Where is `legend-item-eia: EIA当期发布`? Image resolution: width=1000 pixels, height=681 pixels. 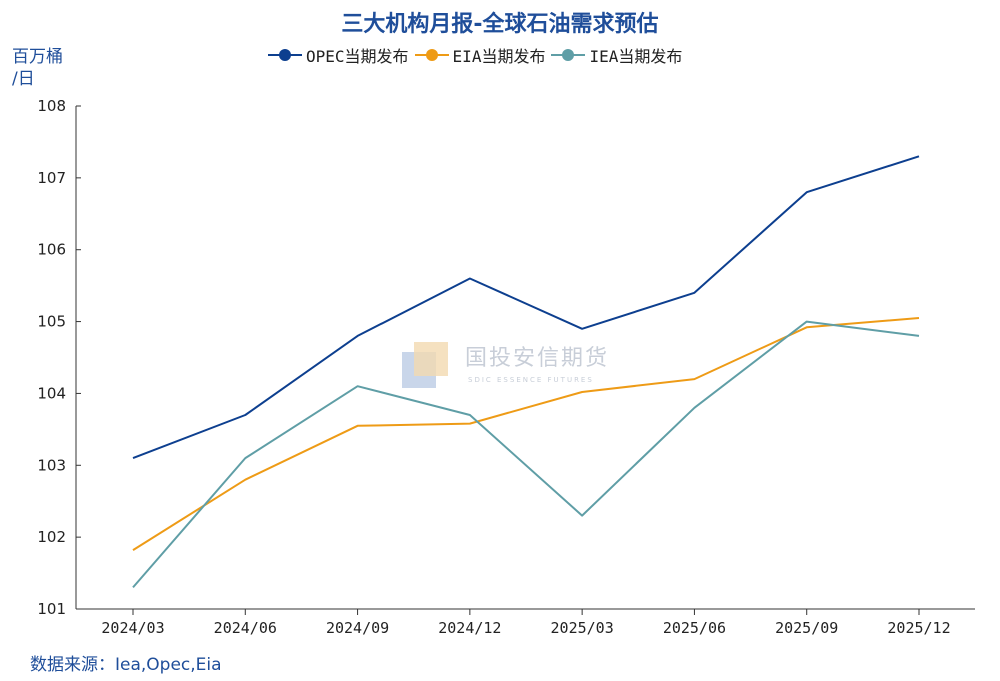 legend-item-eia: EIA当期发布 is located at coordinates (480, 55).